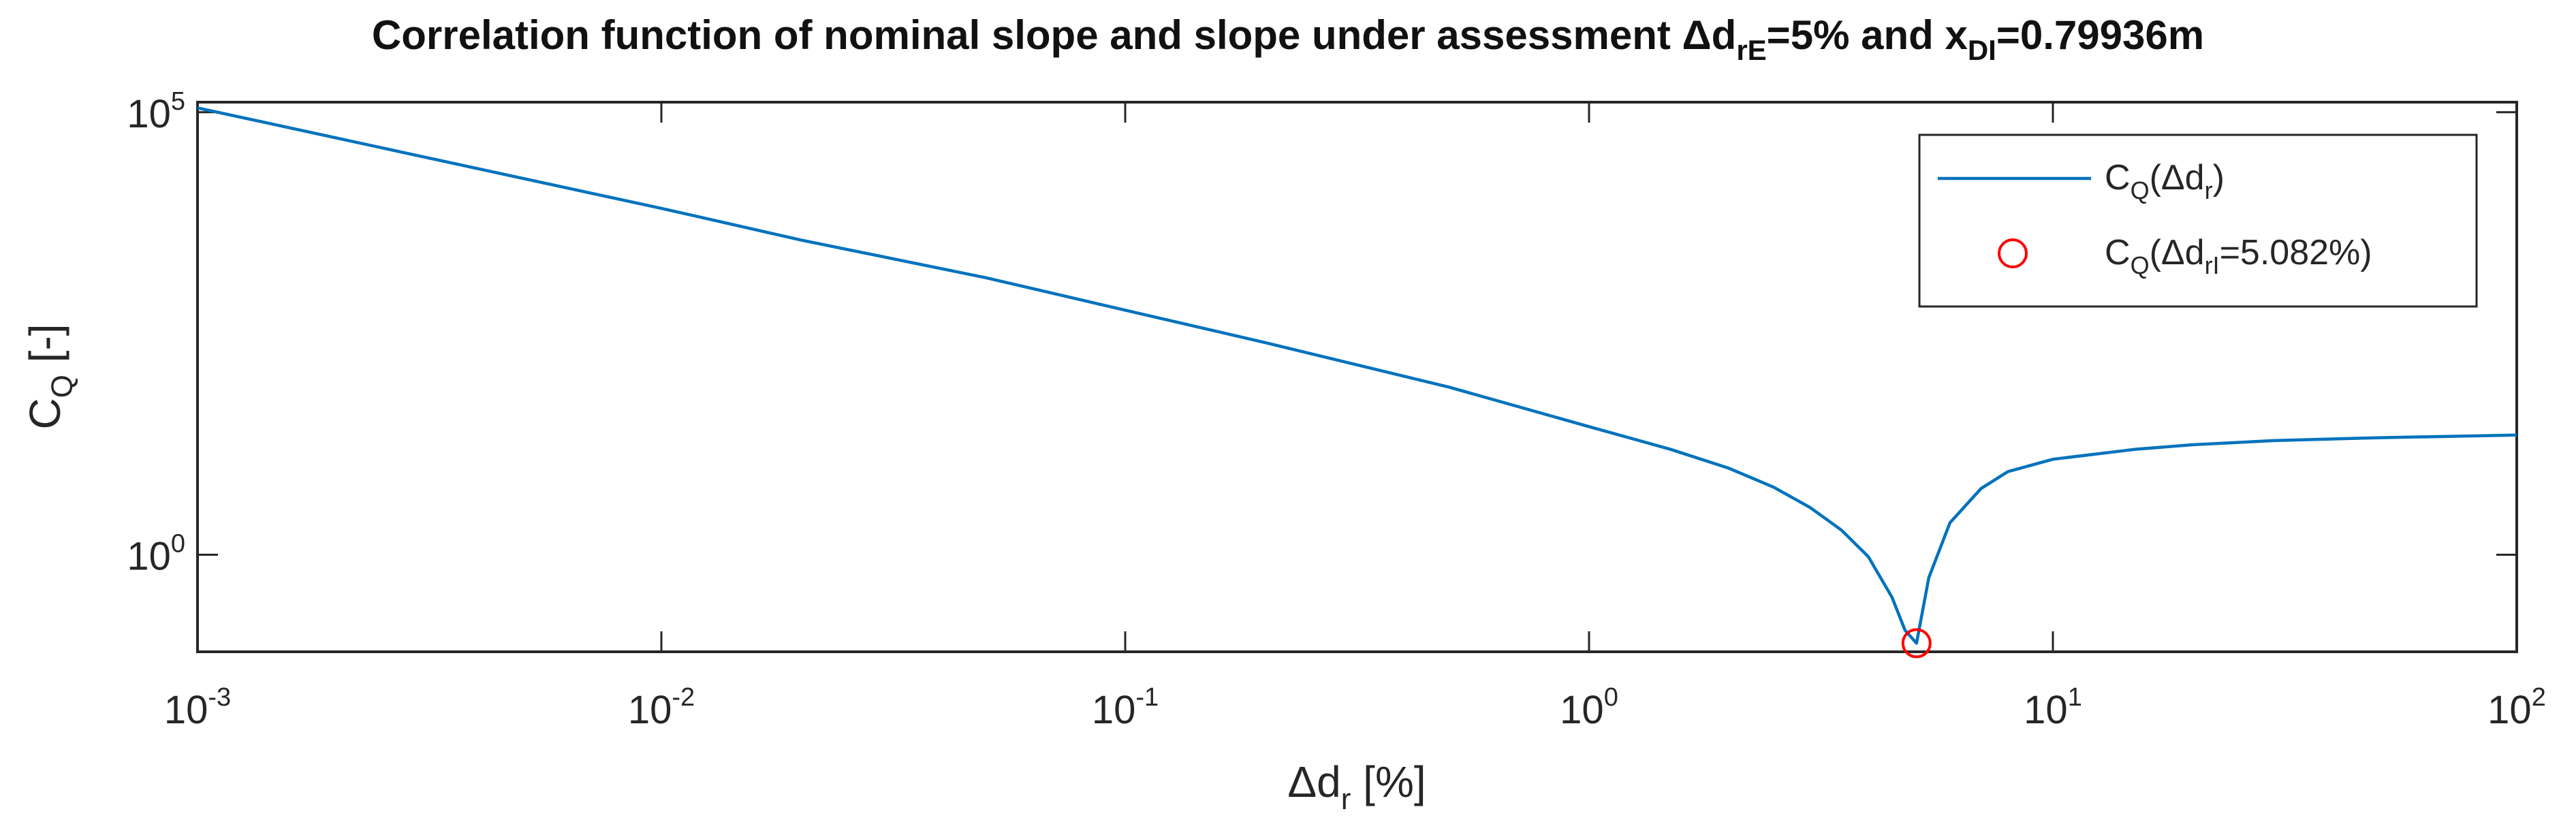 This screenshot has width=2576, height=835. I want to click on x-tick-labels: 10⁻³ 10⁻² 10⁻¹ 10⁰ 10¹ 10², so click(1355, 707).